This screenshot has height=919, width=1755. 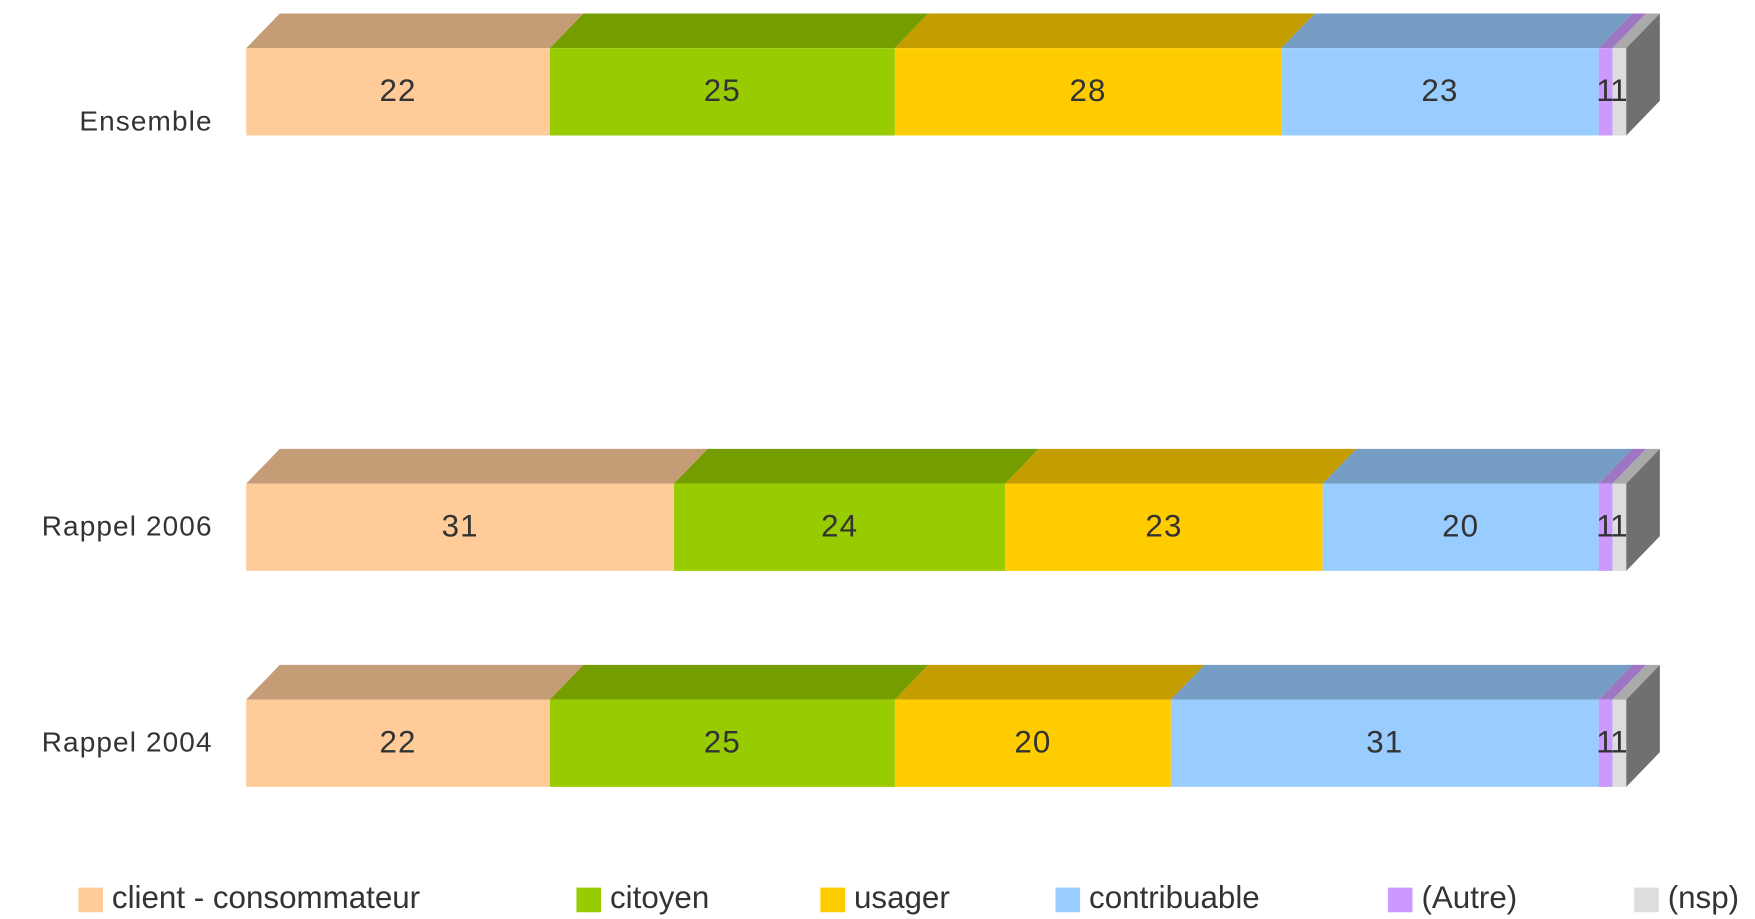 I want to click on legend-label: contribuable, so click(x=1174, y=897).